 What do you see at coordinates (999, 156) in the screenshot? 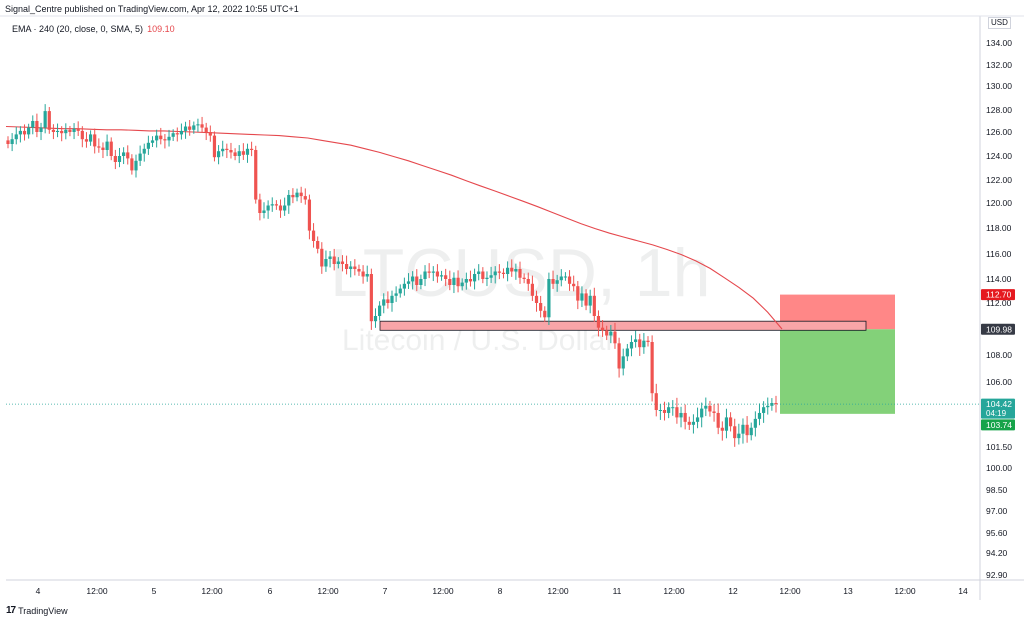
I see `y-tick-label: 124.00` at bounding box center [999, 156].